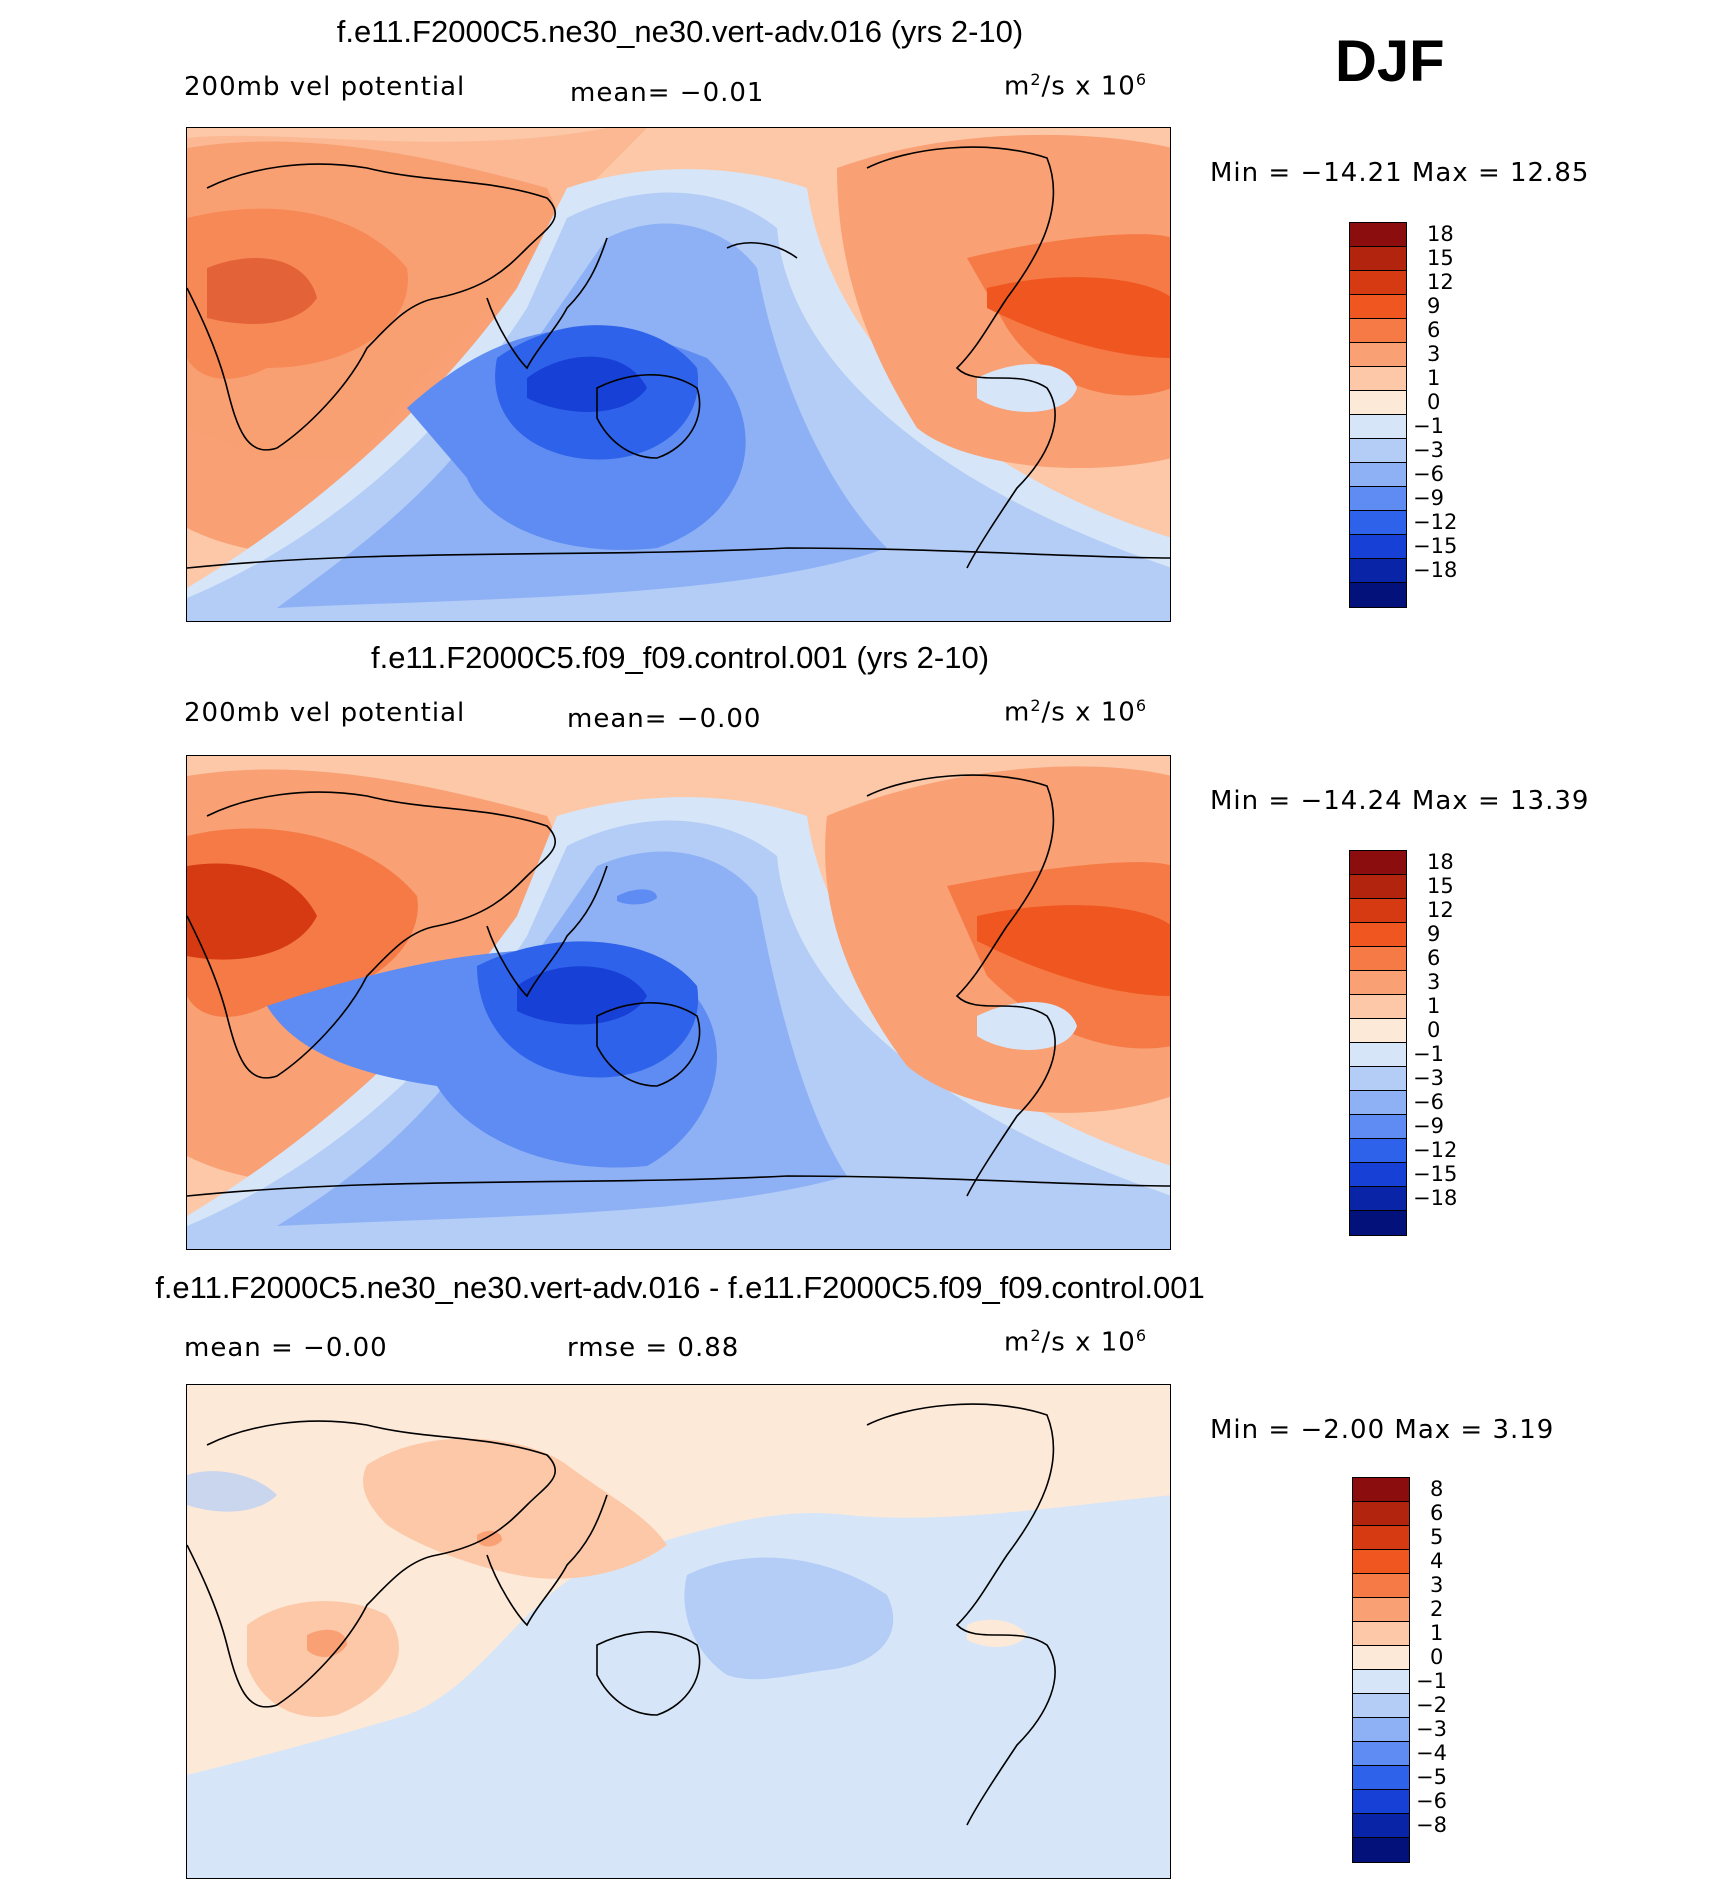 The height and width of the screenshot is (1886, 1710). What do you see at coordinates (286, 1348) in the screenshot?
I see `panel-3-mean-label: mean = −0.00` at bounding box center [286, 1348].